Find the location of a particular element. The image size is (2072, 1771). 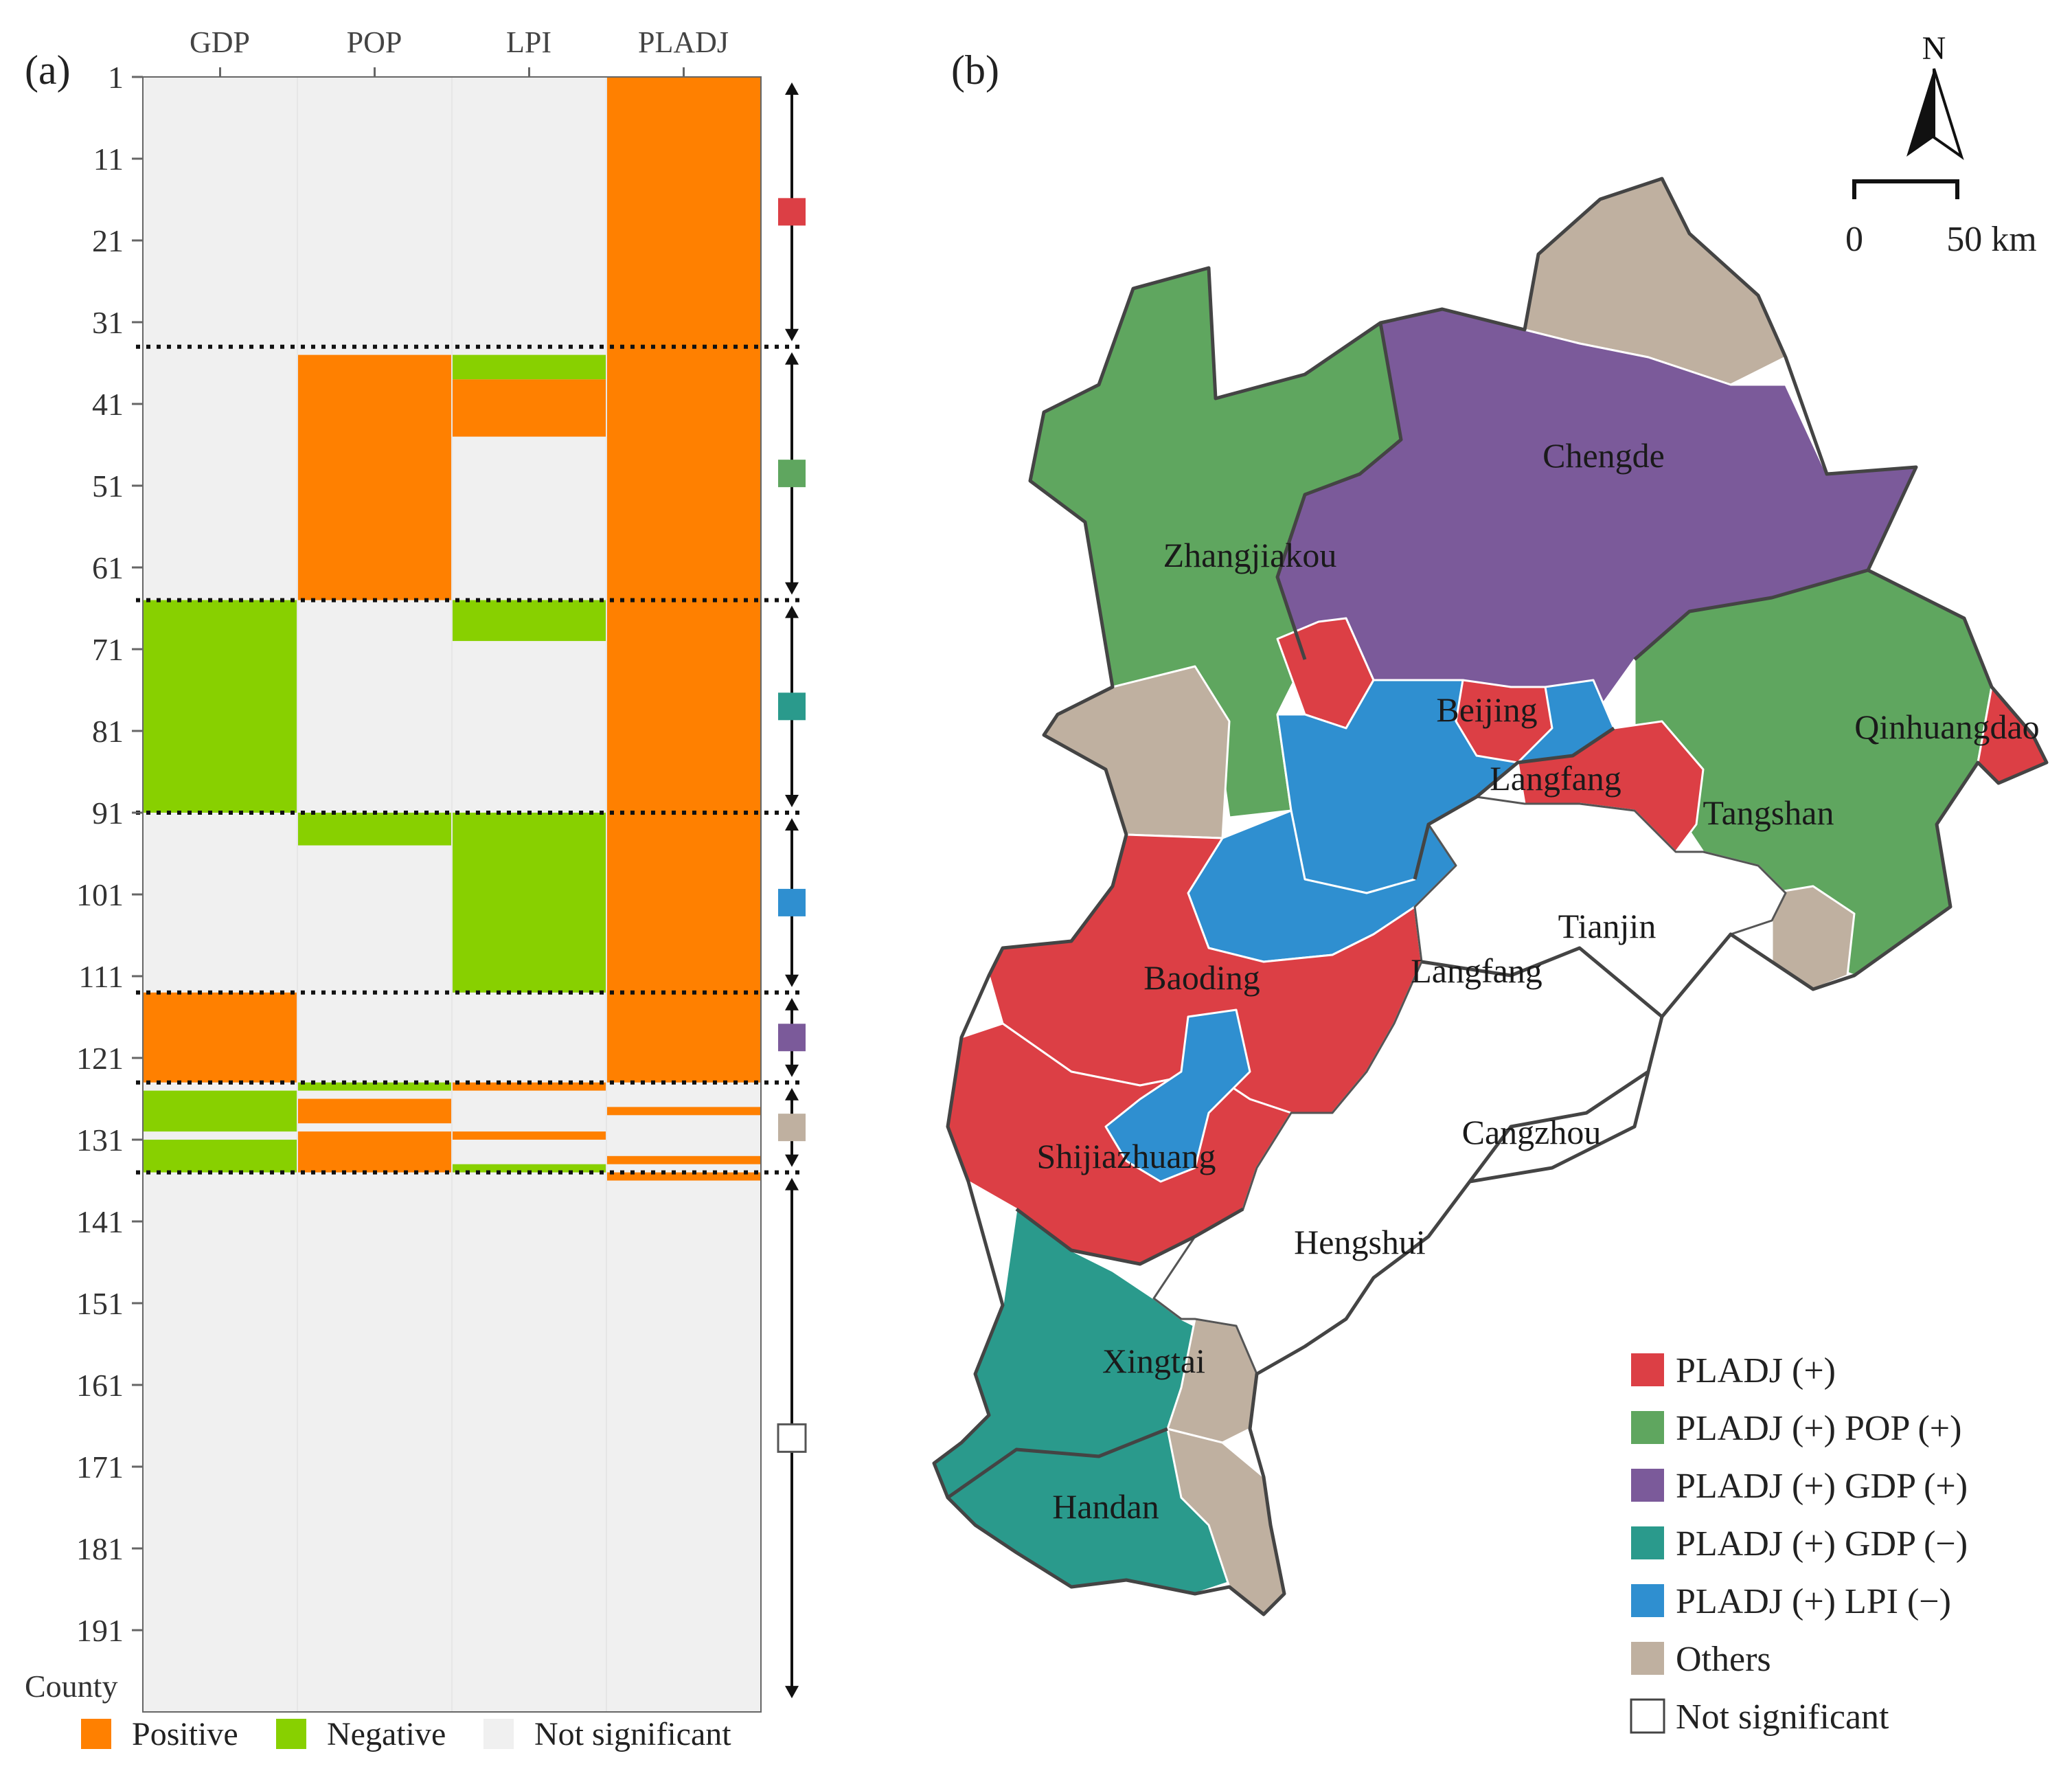

row-tick-label: 191 is located at coordinates (100, 1630).